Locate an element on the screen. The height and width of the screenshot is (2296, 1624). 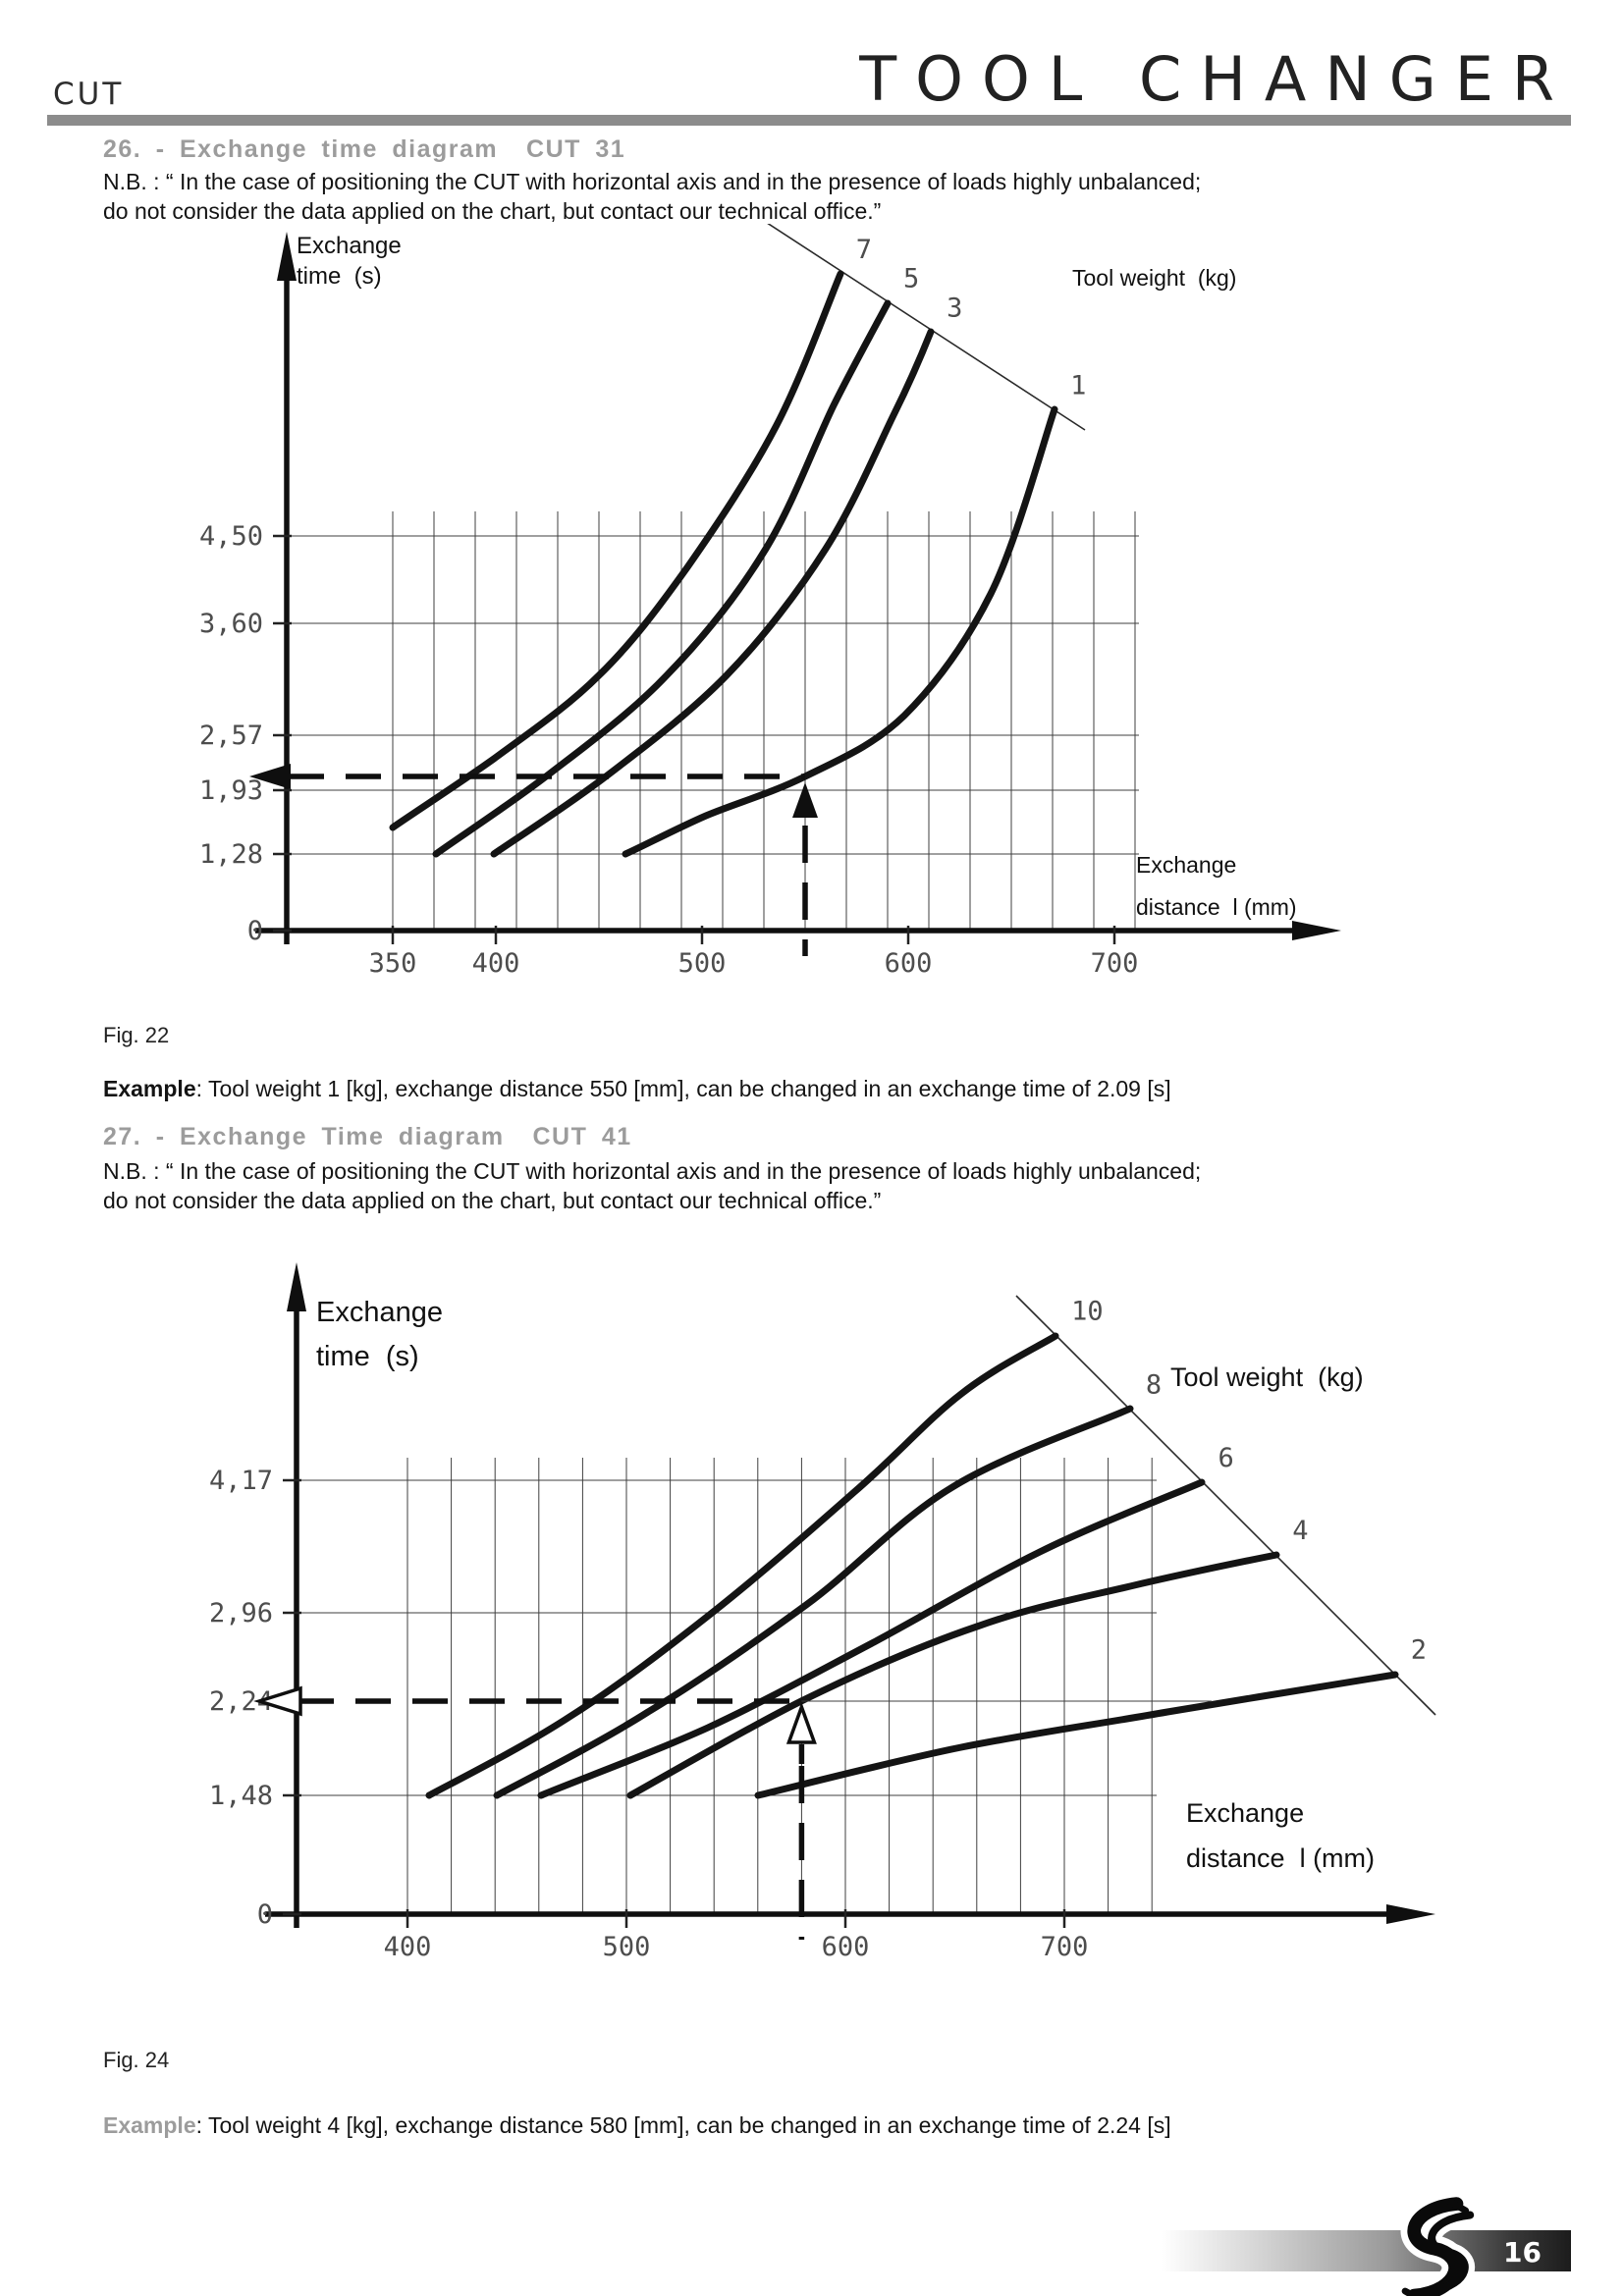
chart2-x-axis-title: Exchange distance l (mm) is located at coordinates (1281, 1836).